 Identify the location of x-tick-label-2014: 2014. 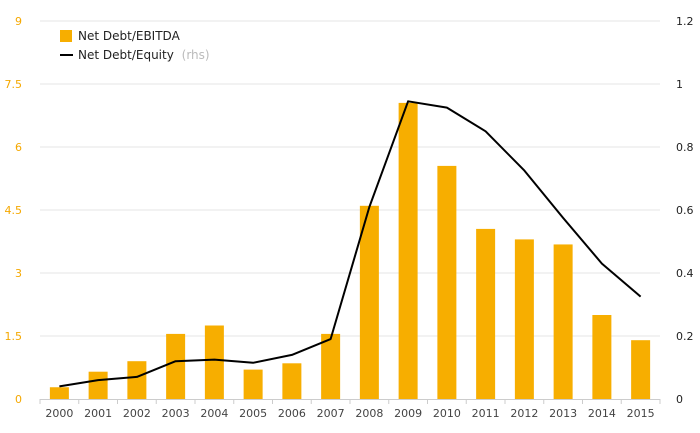
(602, 413).